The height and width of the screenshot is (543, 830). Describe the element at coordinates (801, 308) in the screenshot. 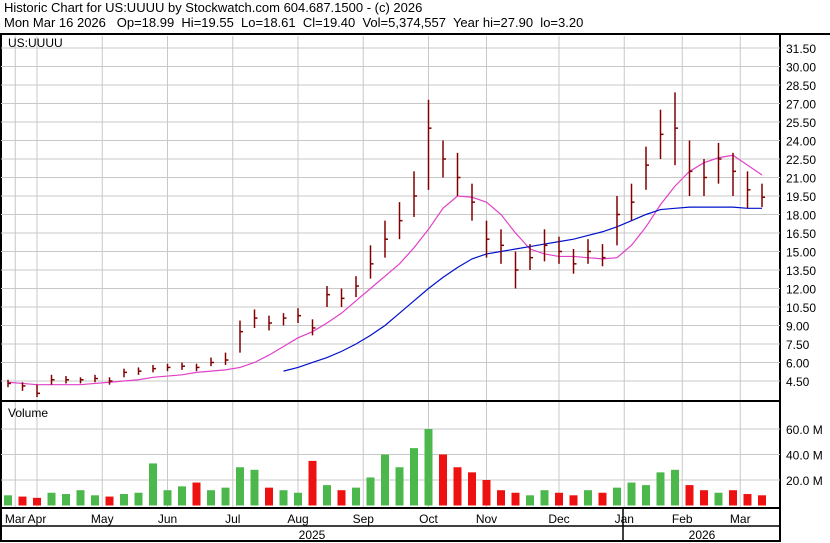

I see `price-tick-label: 10.50` at that location.